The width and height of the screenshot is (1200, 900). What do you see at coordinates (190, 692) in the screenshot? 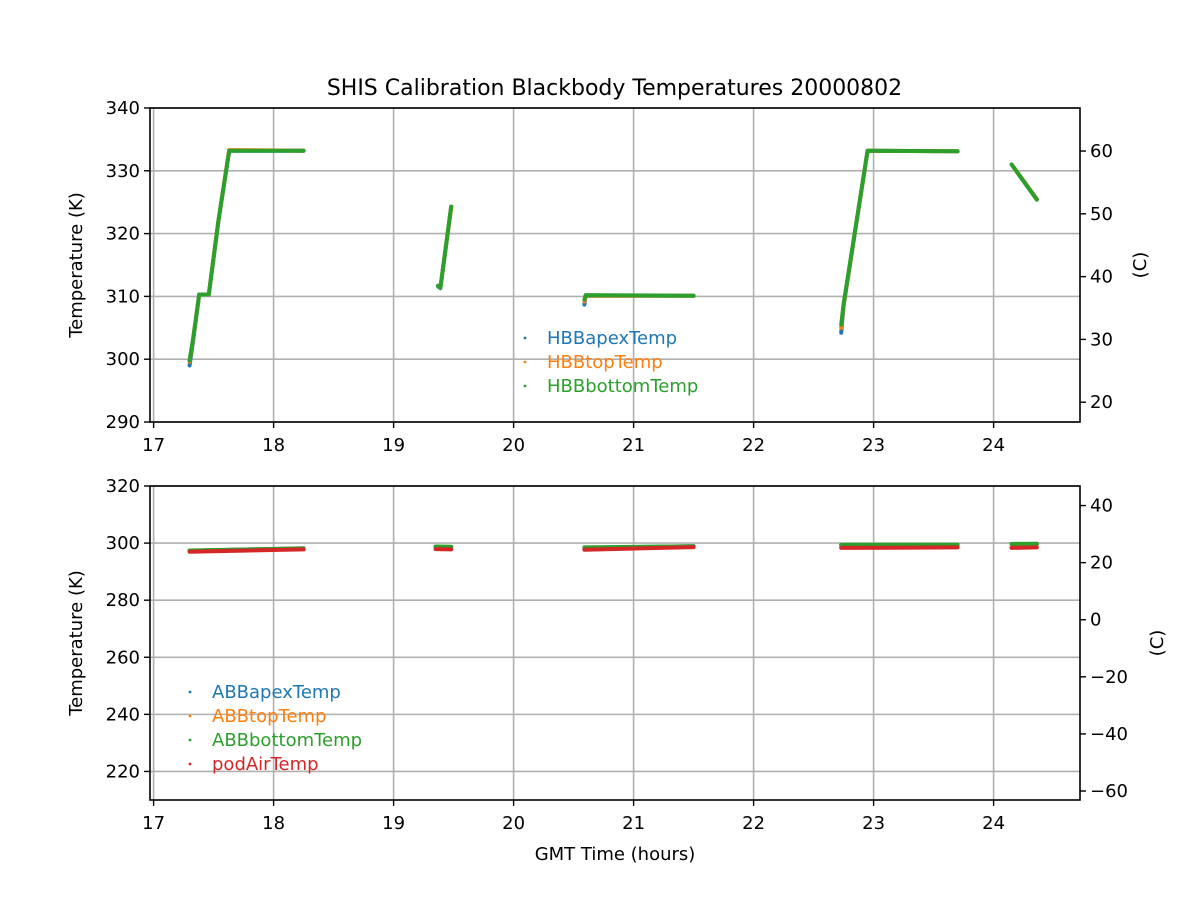
I see `legend-marker-ABBapexTemp` at bounding box center [190, 692].